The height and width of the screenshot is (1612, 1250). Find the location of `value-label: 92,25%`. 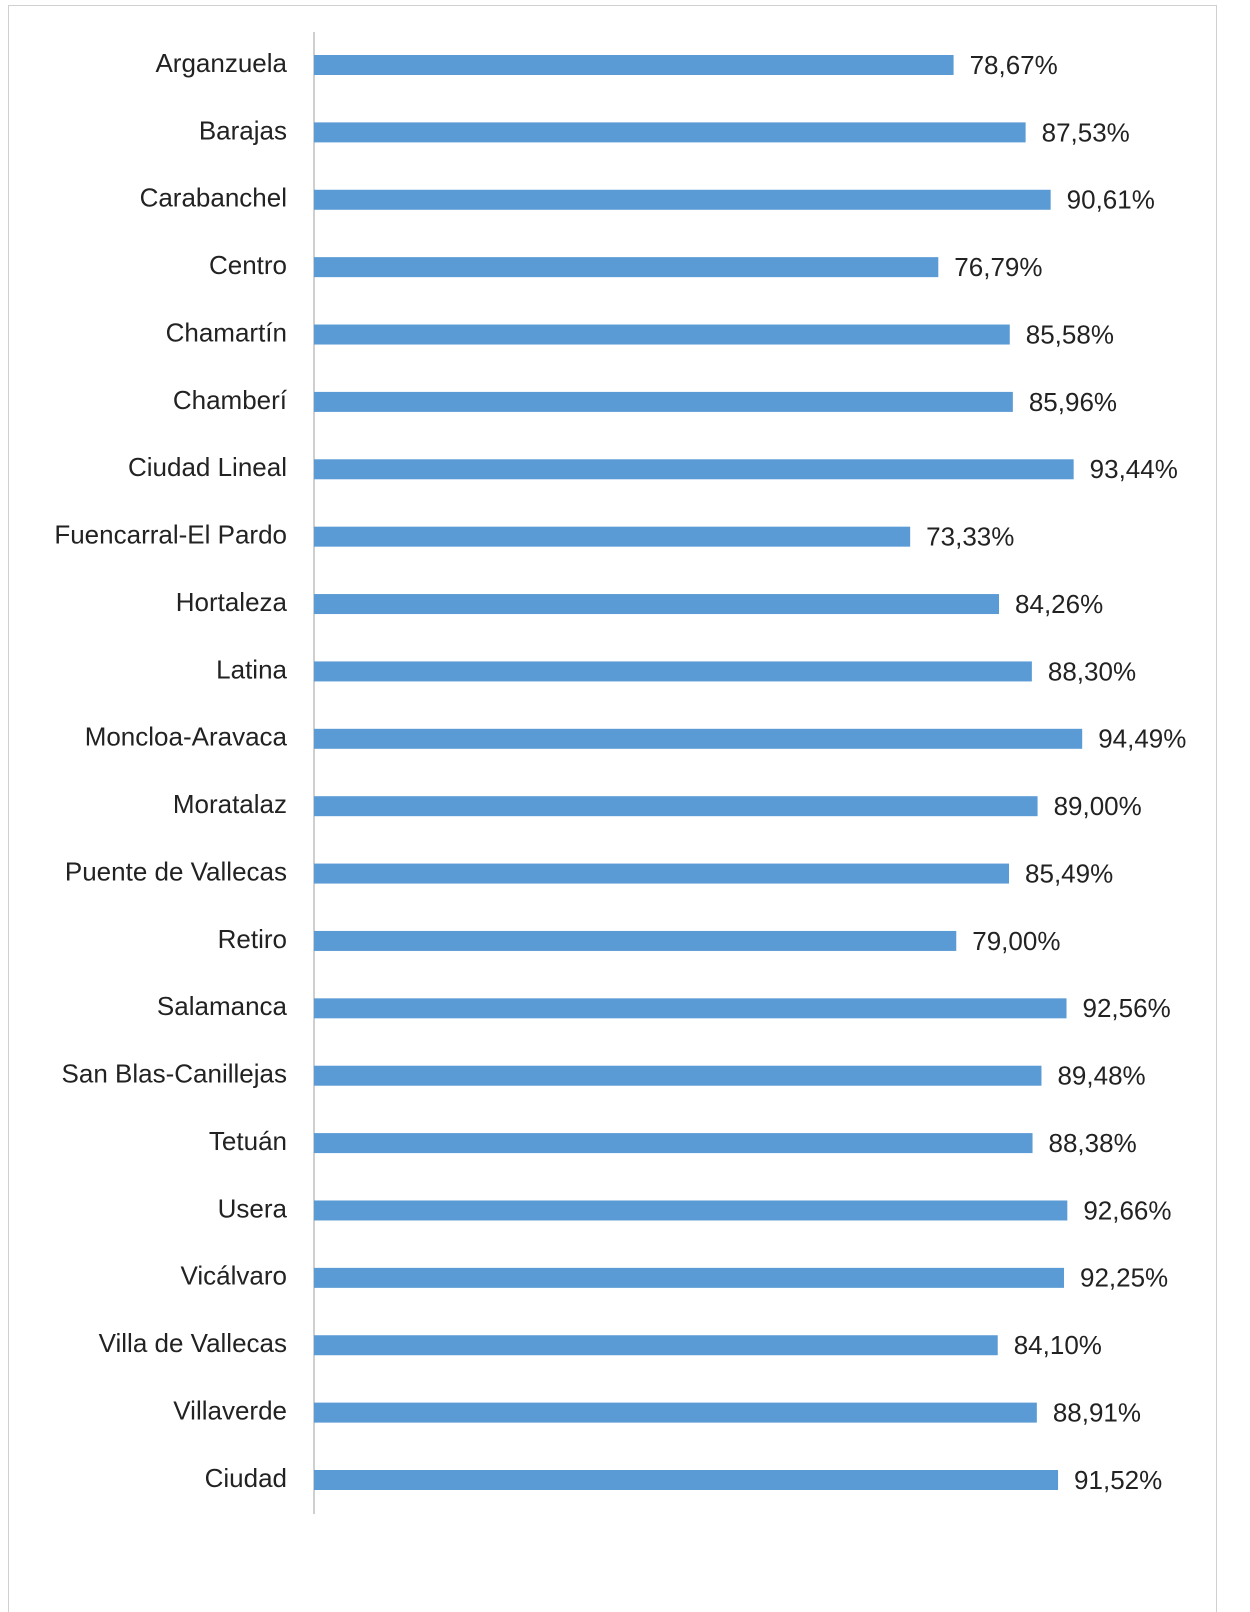

value-label: 92,25% is located at coordinates (1124, 1278).